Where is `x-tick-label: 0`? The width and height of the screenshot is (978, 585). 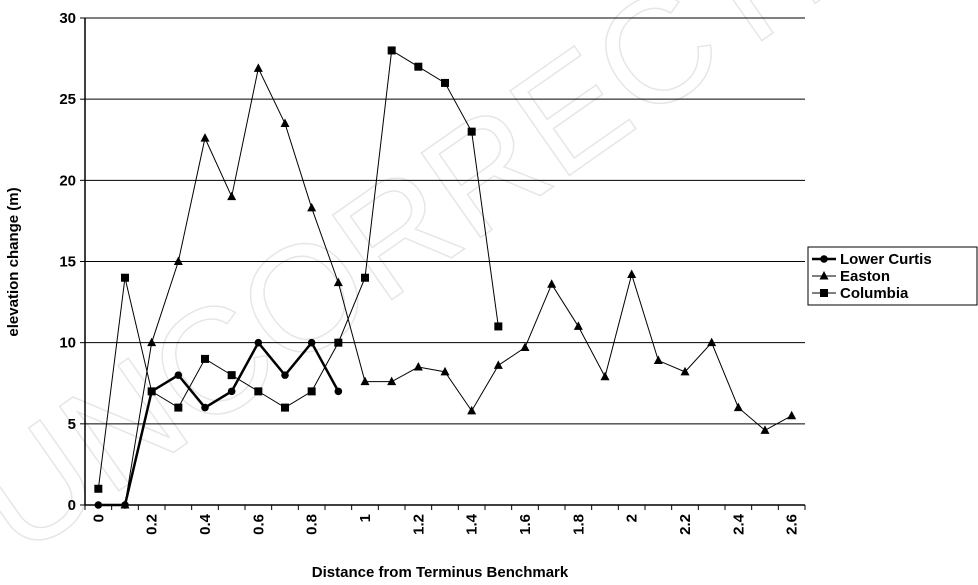
x-tick-label: 0 is located at coordinates (98, 518).